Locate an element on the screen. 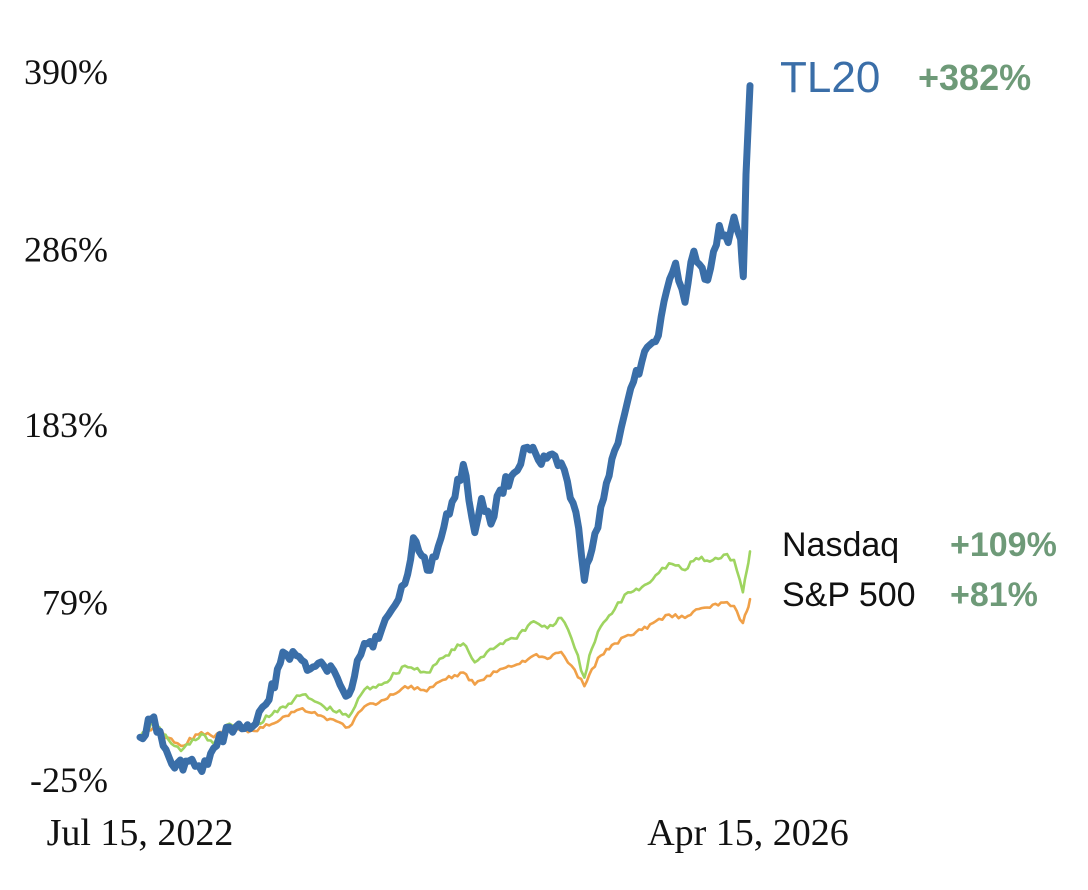  y-tick-label: 286% is located at coordinates (66, 249).